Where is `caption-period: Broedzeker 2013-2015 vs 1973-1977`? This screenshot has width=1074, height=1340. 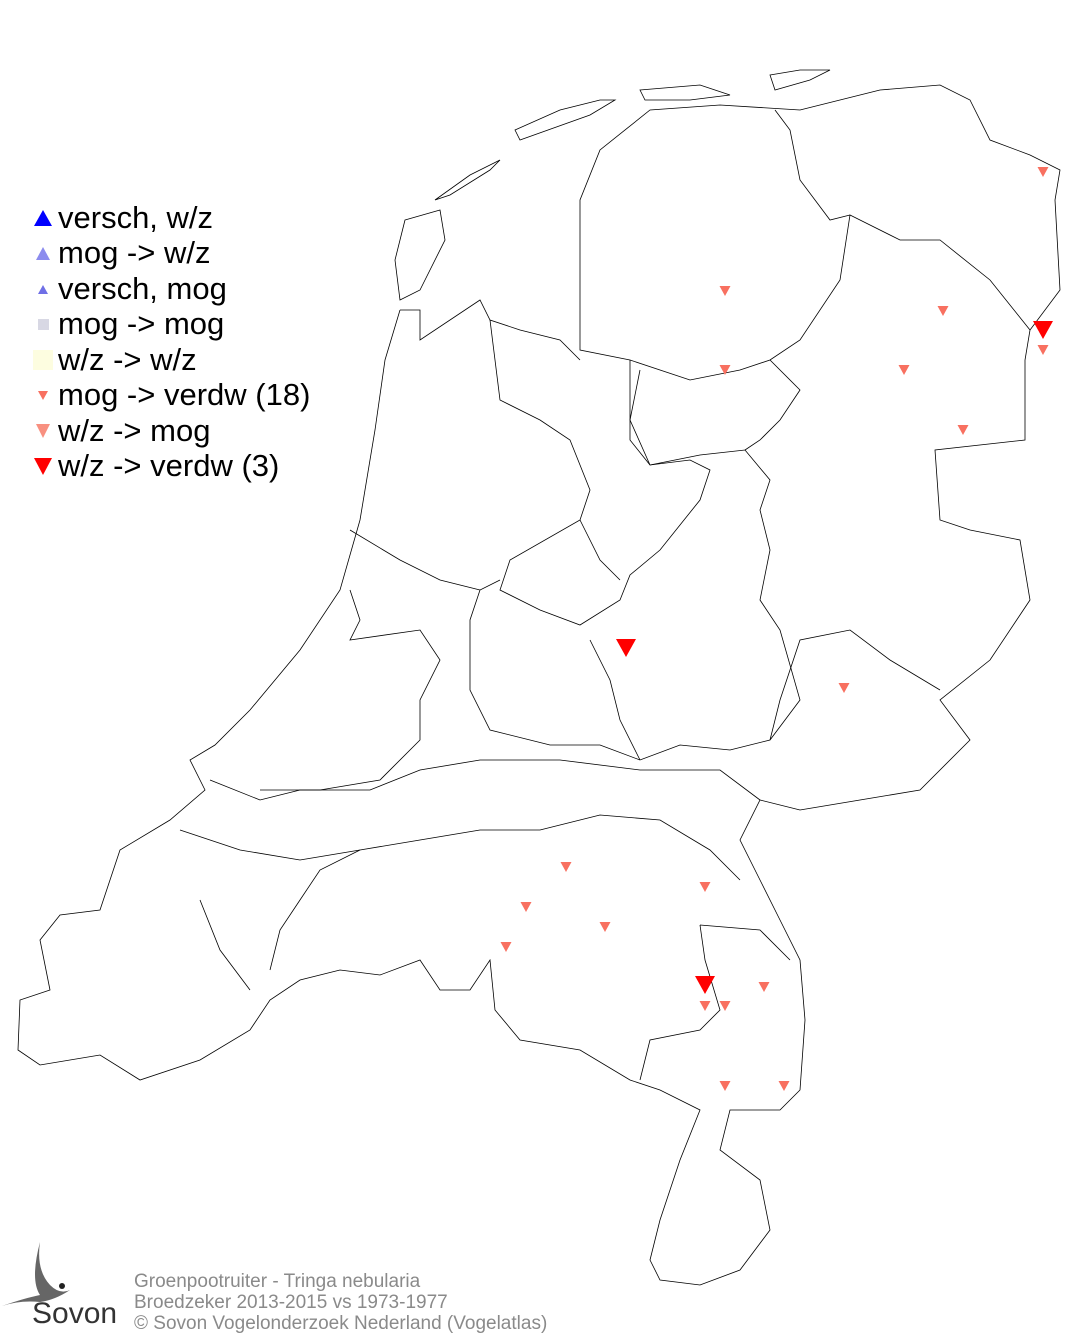 caption-period: Broedzeker 2013-2015 vs 1973-1977 is located at coordinates (291, 1302).